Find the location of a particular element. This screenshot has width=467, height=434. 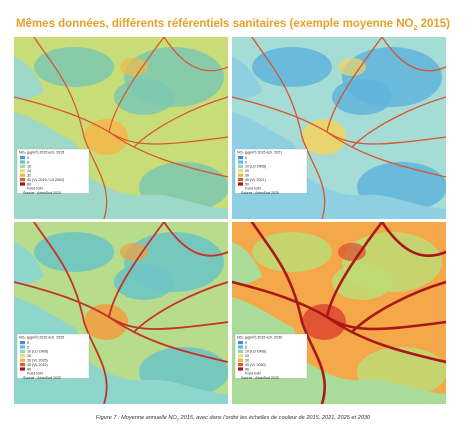

hills is located at coordinates (292, 67).